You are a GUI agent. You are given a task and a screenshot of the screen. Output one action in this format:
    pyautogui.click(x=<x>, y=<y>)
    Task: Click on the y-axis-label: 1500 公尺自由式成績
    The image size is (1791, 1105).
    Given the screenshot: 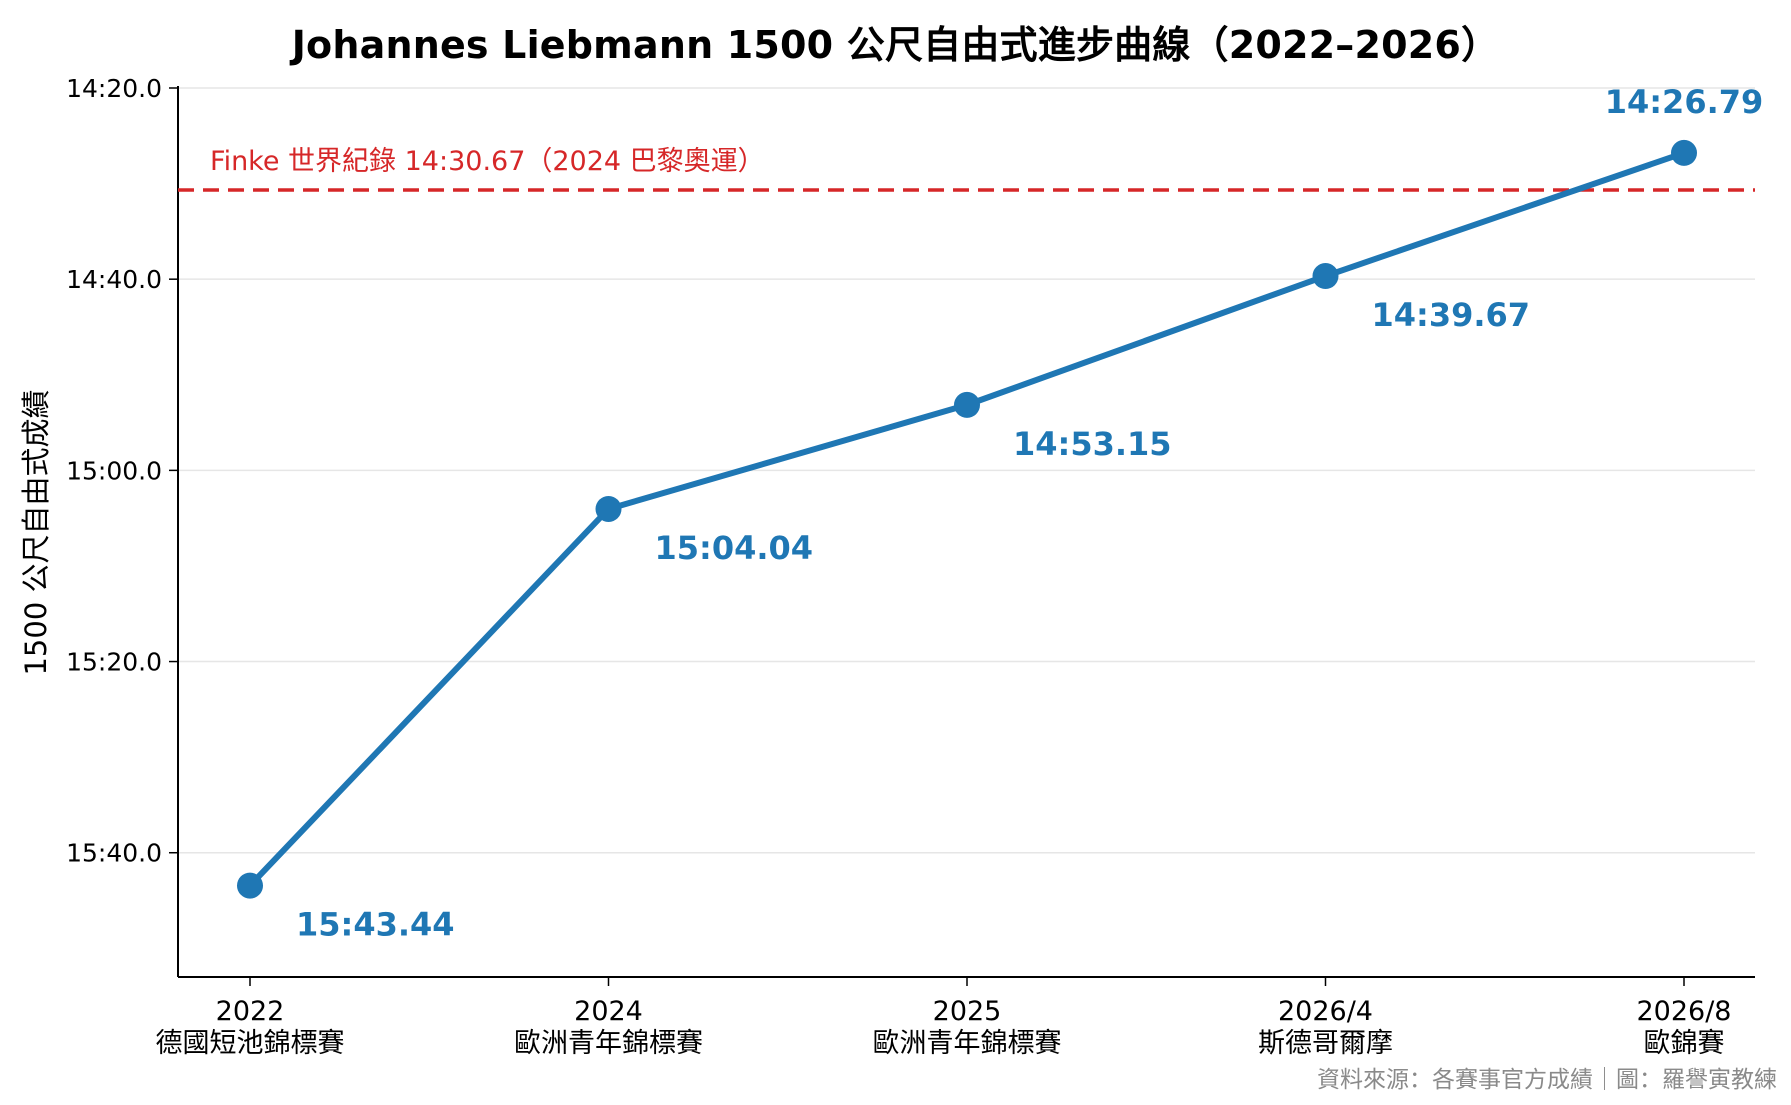 What is the action you would take?
    pyautogui.click(x=36, y=532)
    